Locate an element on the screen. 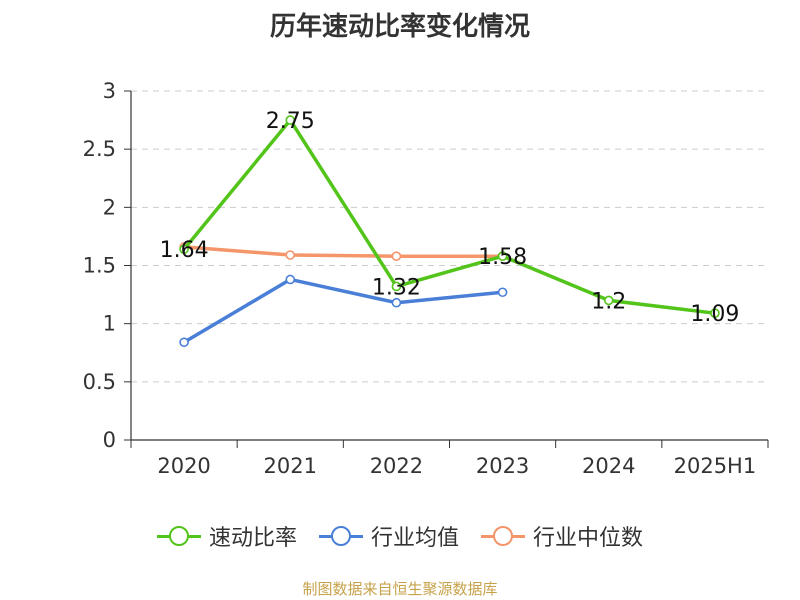  legend-item-quick-ratio: 速动比率 is located at coordinates (226, 536).